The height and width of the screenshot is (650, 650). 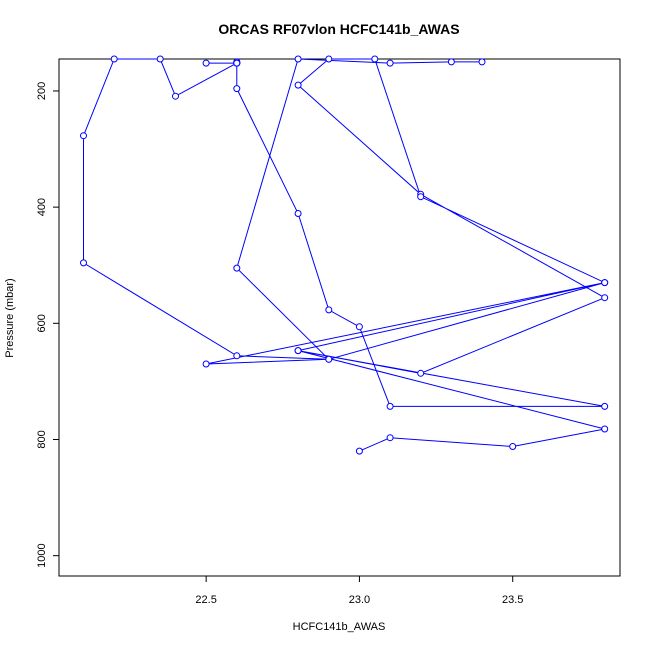 What do you see at coordinates (338, 29) in the screenshot?
I see `chart-title: ORCAS RF07vlon HCFC141b_AWAS` at bounding box center [338, 29].